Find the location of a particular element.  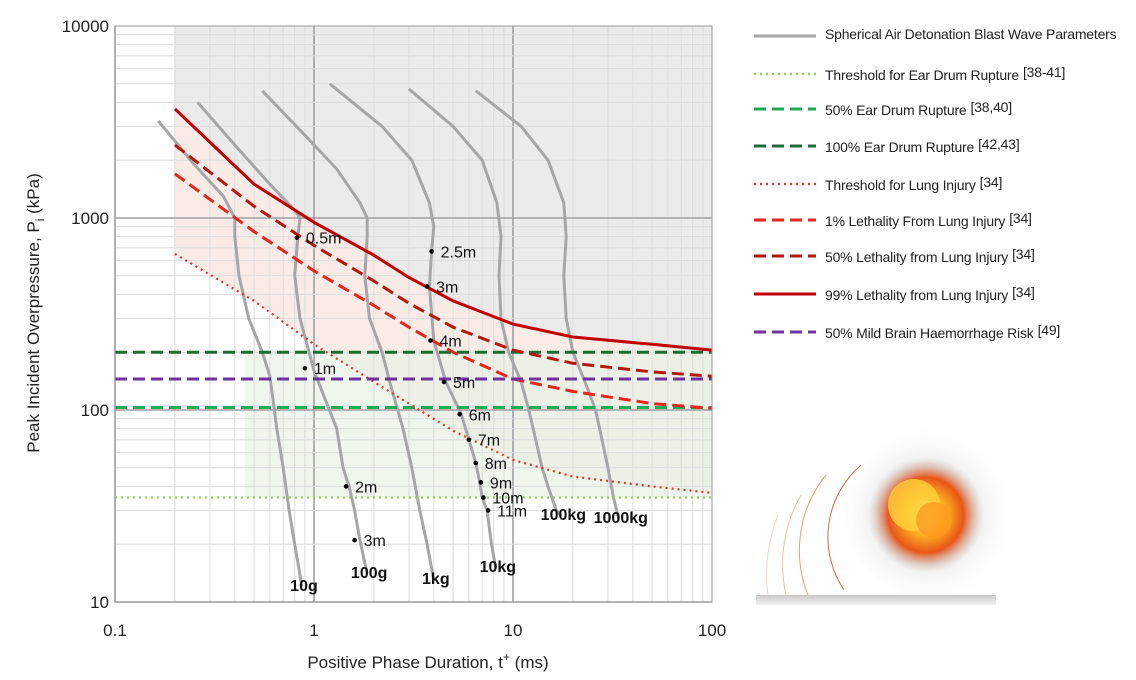

legend-label: 50% Ear Drum Rupture [38,40] is located at coordinates (919, 108).